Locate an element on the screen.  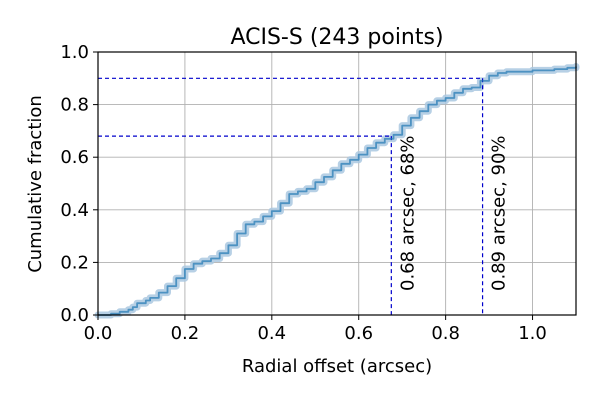
y-tick-label: 0.8 is located at coordinates (74, 105).